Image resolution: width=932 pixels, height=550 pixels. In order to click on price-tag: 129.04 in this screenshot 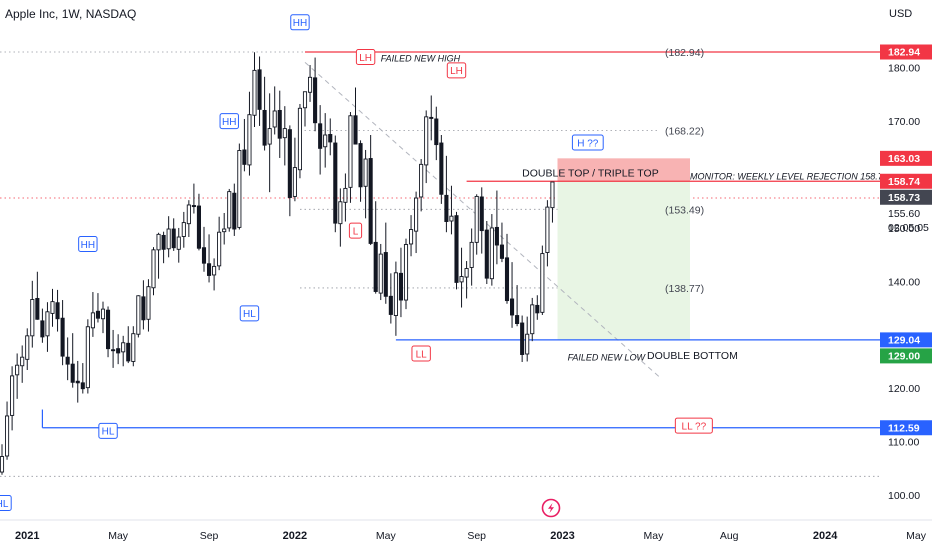, I will do `click(906, 340)`.